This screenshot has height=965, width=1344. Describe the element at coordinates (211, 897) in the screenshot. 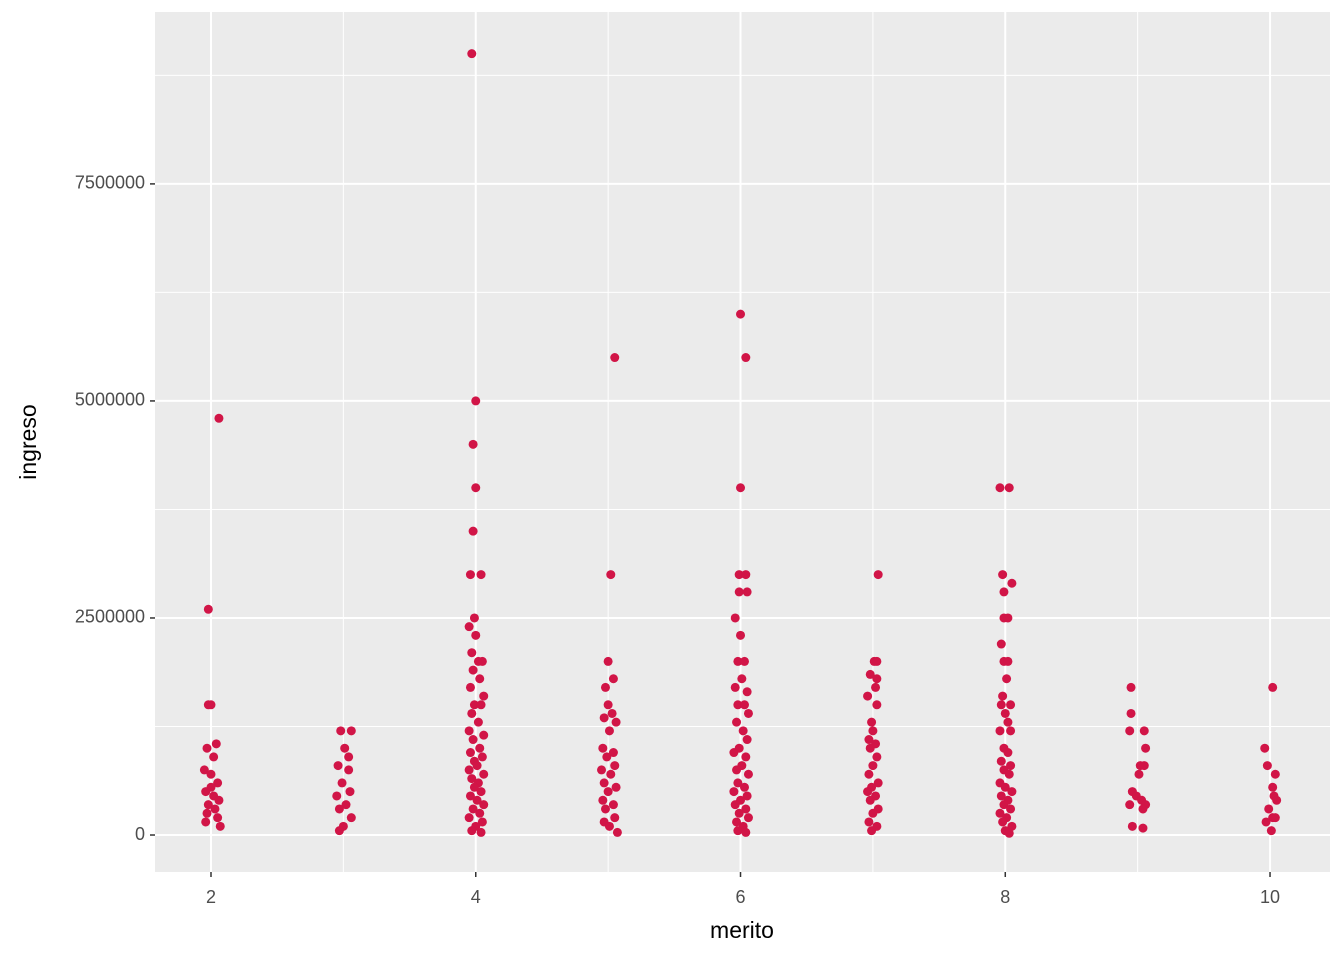

I see `x-tick-label: 2` at that location.